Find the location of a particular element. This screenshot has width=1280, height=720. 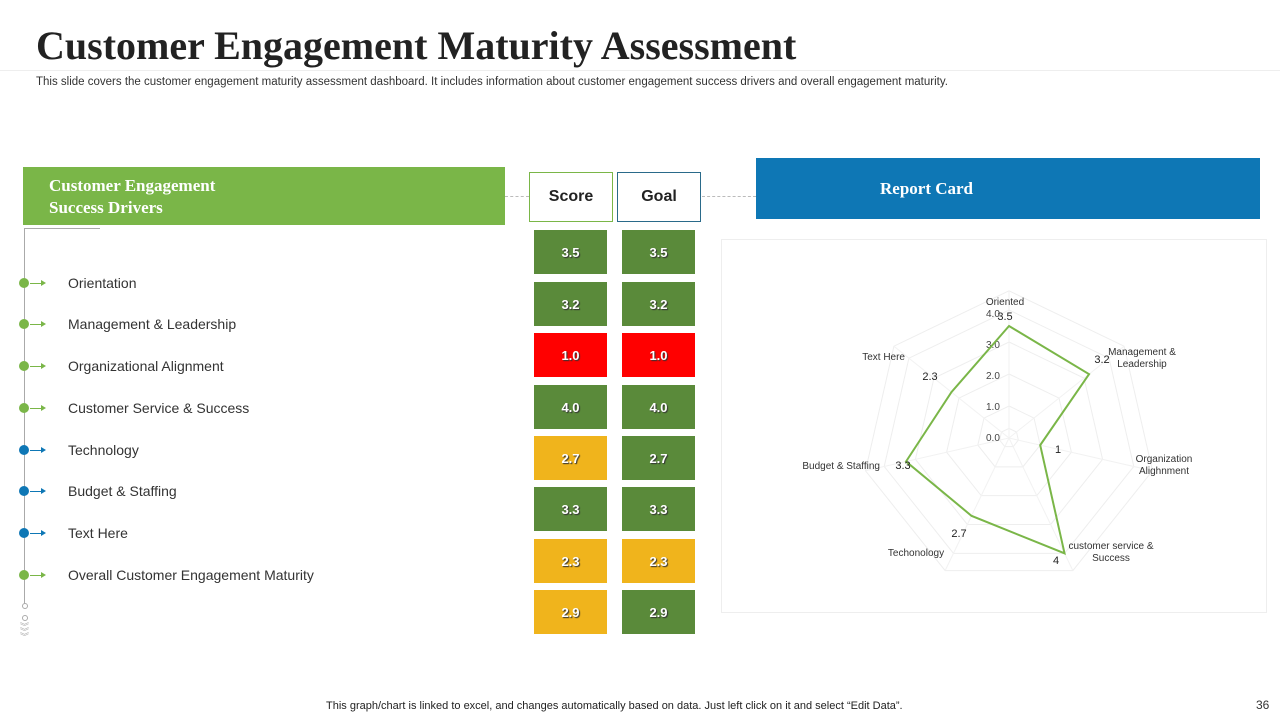

goal-cell: 3.3 is located at coordinates (658, 509).